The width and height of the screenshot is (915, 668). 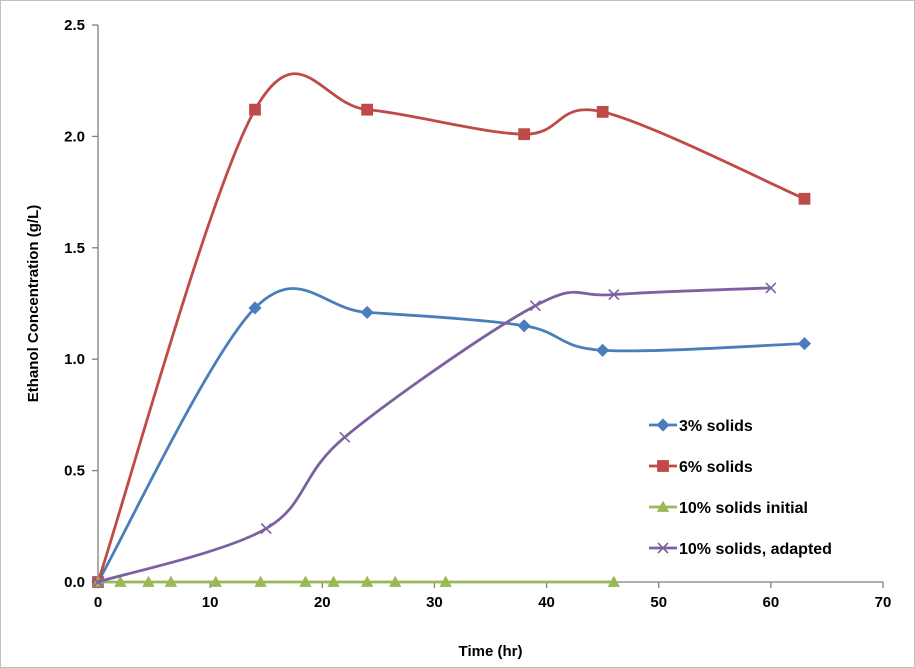 What do you see at coordinates (883, 602) in the screenshot?
I see `x-tick-label: 70` at bounding box center [883, 602].